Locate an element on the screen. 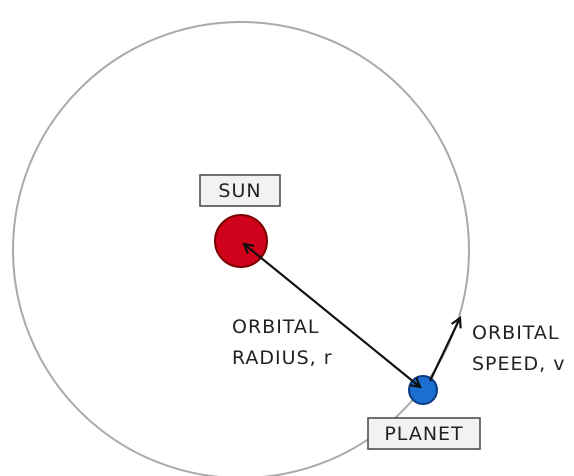 The width and height of the screenshot is (574, 476). planet-label: PLANET is located at coordinates (423, 434).